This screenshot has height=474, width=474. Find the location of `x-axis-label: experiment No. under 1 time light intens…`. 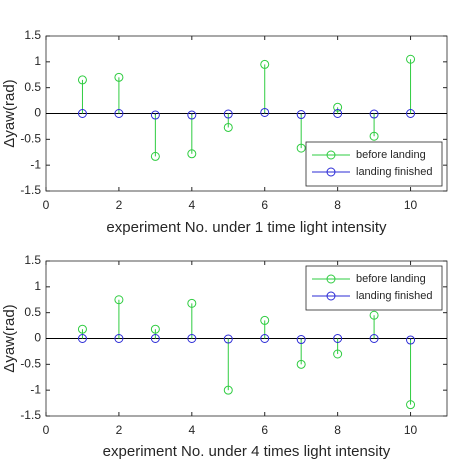

x-axis-label: experiment No. under 1 time light intens… is located at coordinates (246, 227).